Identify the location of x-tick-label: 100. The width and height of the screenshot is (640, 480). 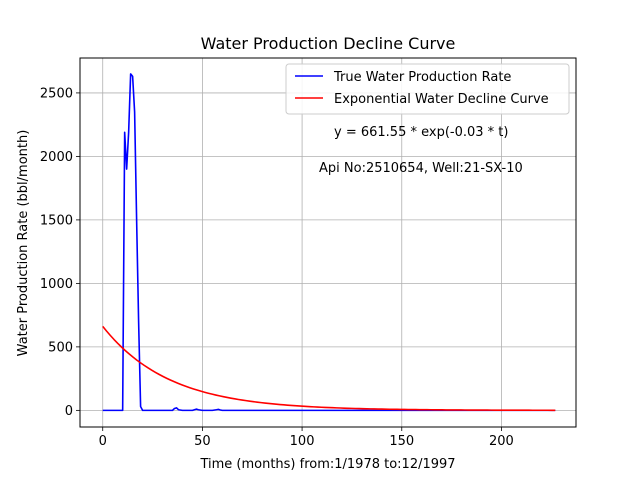
(302, 441).